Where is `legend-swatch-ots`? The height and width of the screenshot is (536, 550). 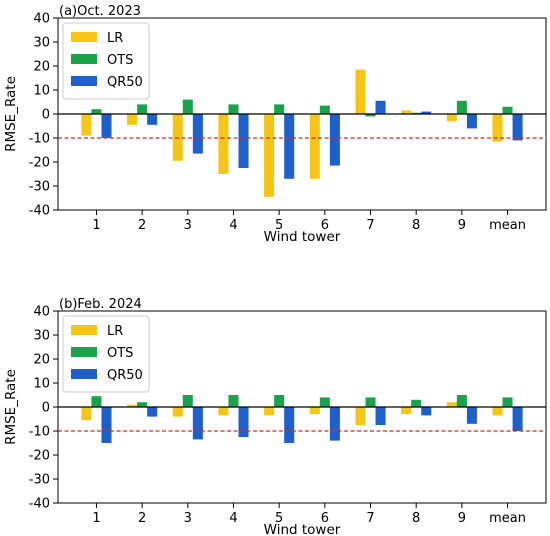
legend-swatch-ots is located at coordinates (84, 352).